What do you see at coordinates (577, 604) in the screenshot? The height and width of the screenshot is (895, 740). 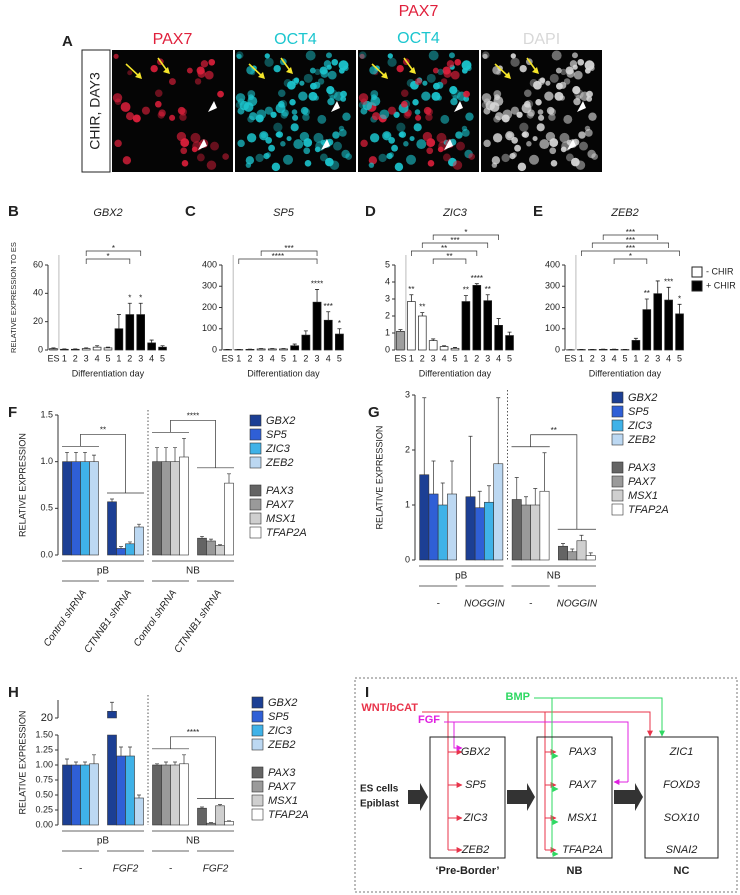 I see `x-tick-label: NOGGIN` at bounding box center [577, 604].